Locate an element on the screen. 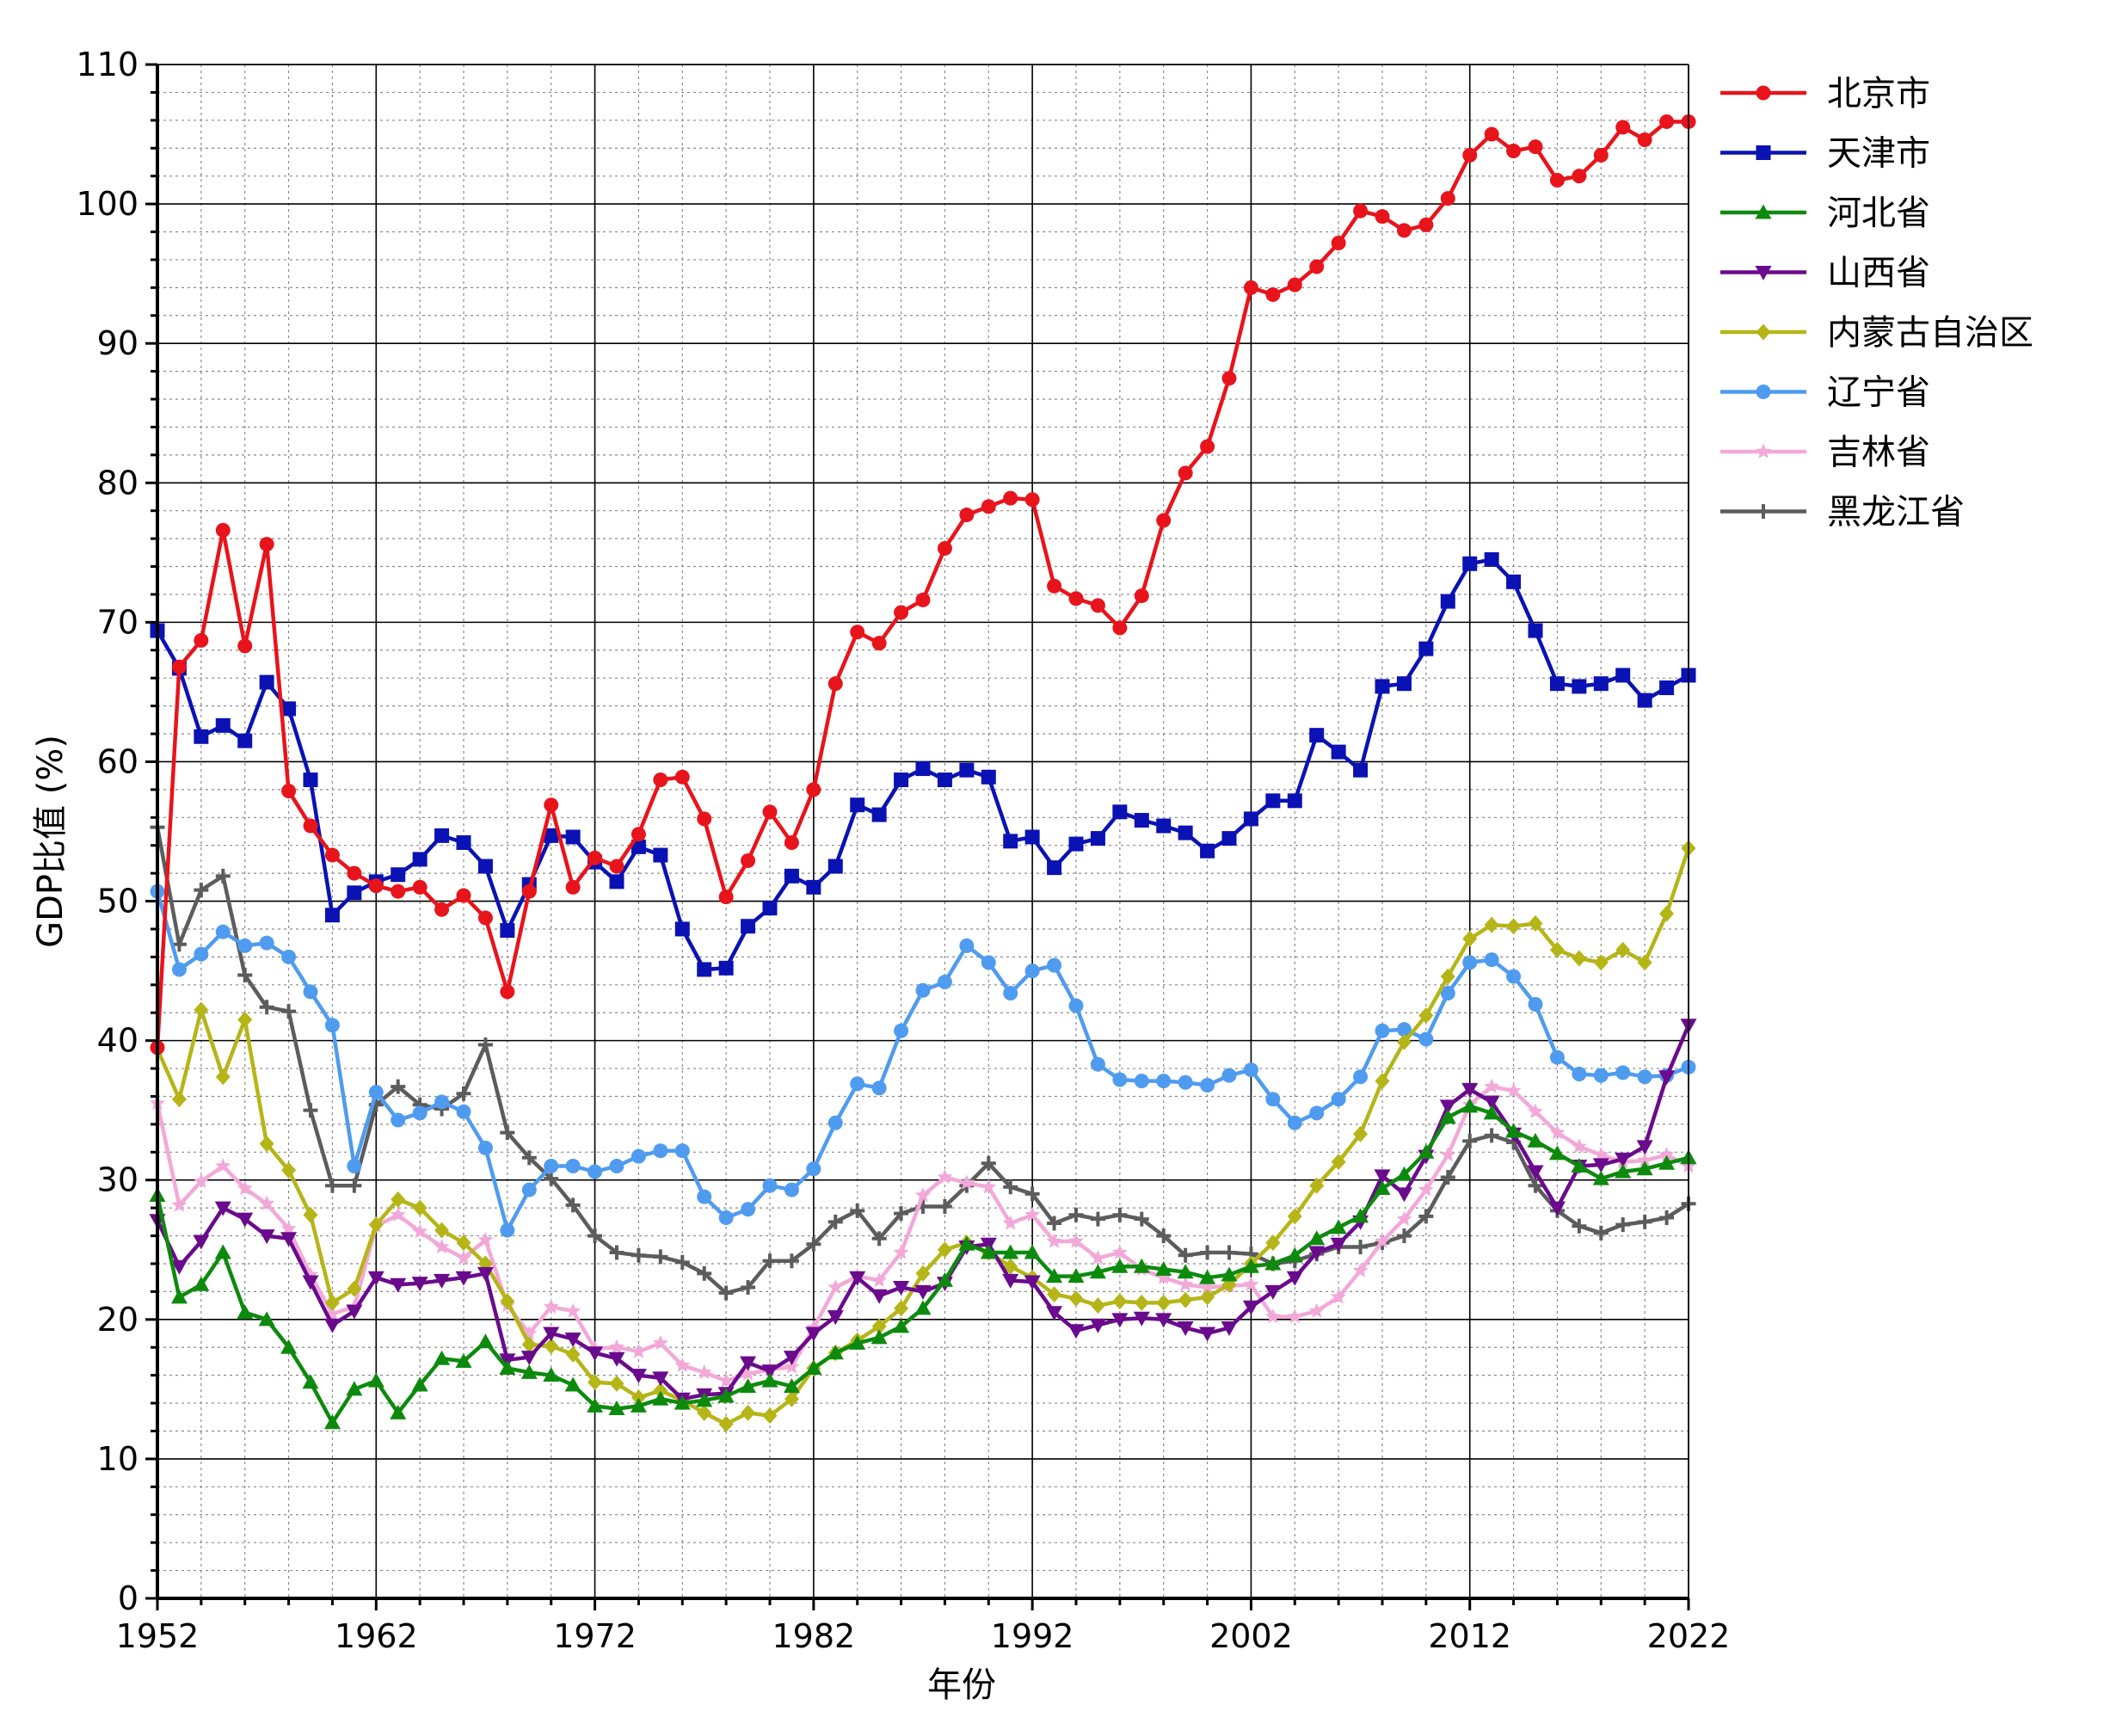  legend-item: 黑龙江省 is located at coordinates (1843, 512).